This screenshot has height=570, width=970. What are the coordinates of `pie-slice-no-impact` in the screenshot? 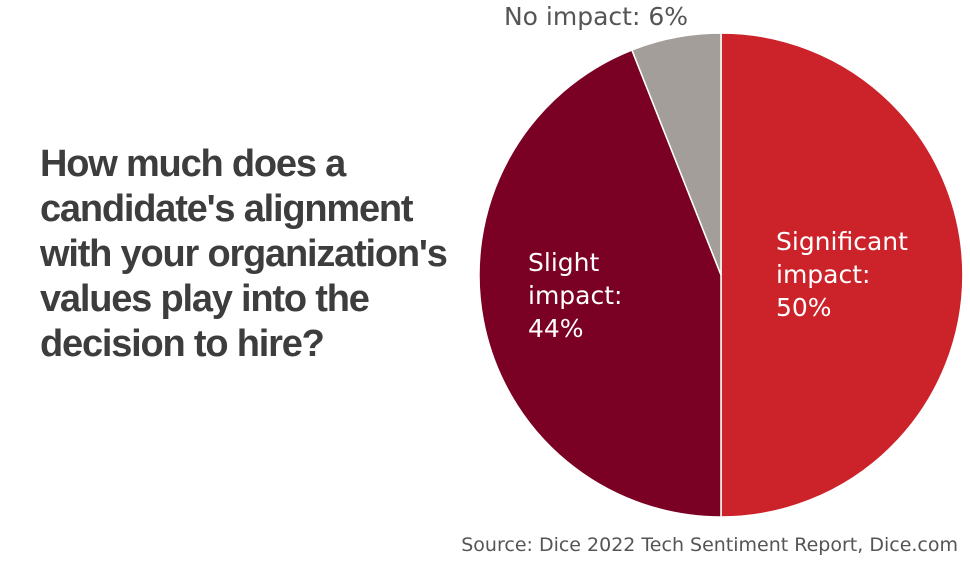 It's located at (676, 154).